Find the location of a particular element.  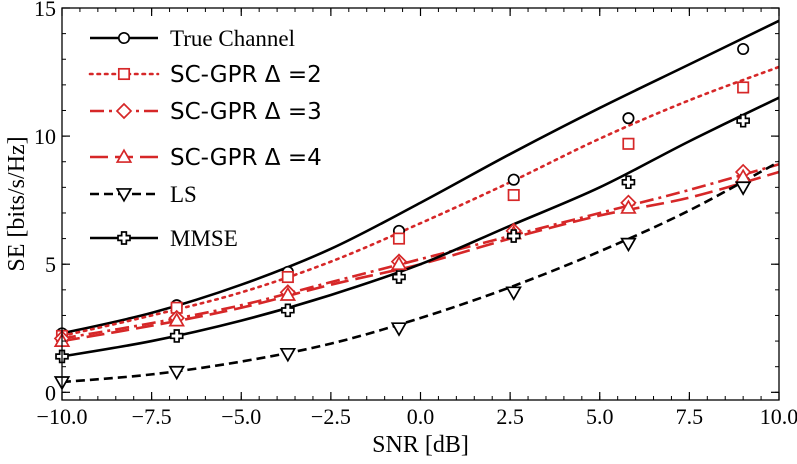

legend-item: True Channel is located at coordinates (192, 38).